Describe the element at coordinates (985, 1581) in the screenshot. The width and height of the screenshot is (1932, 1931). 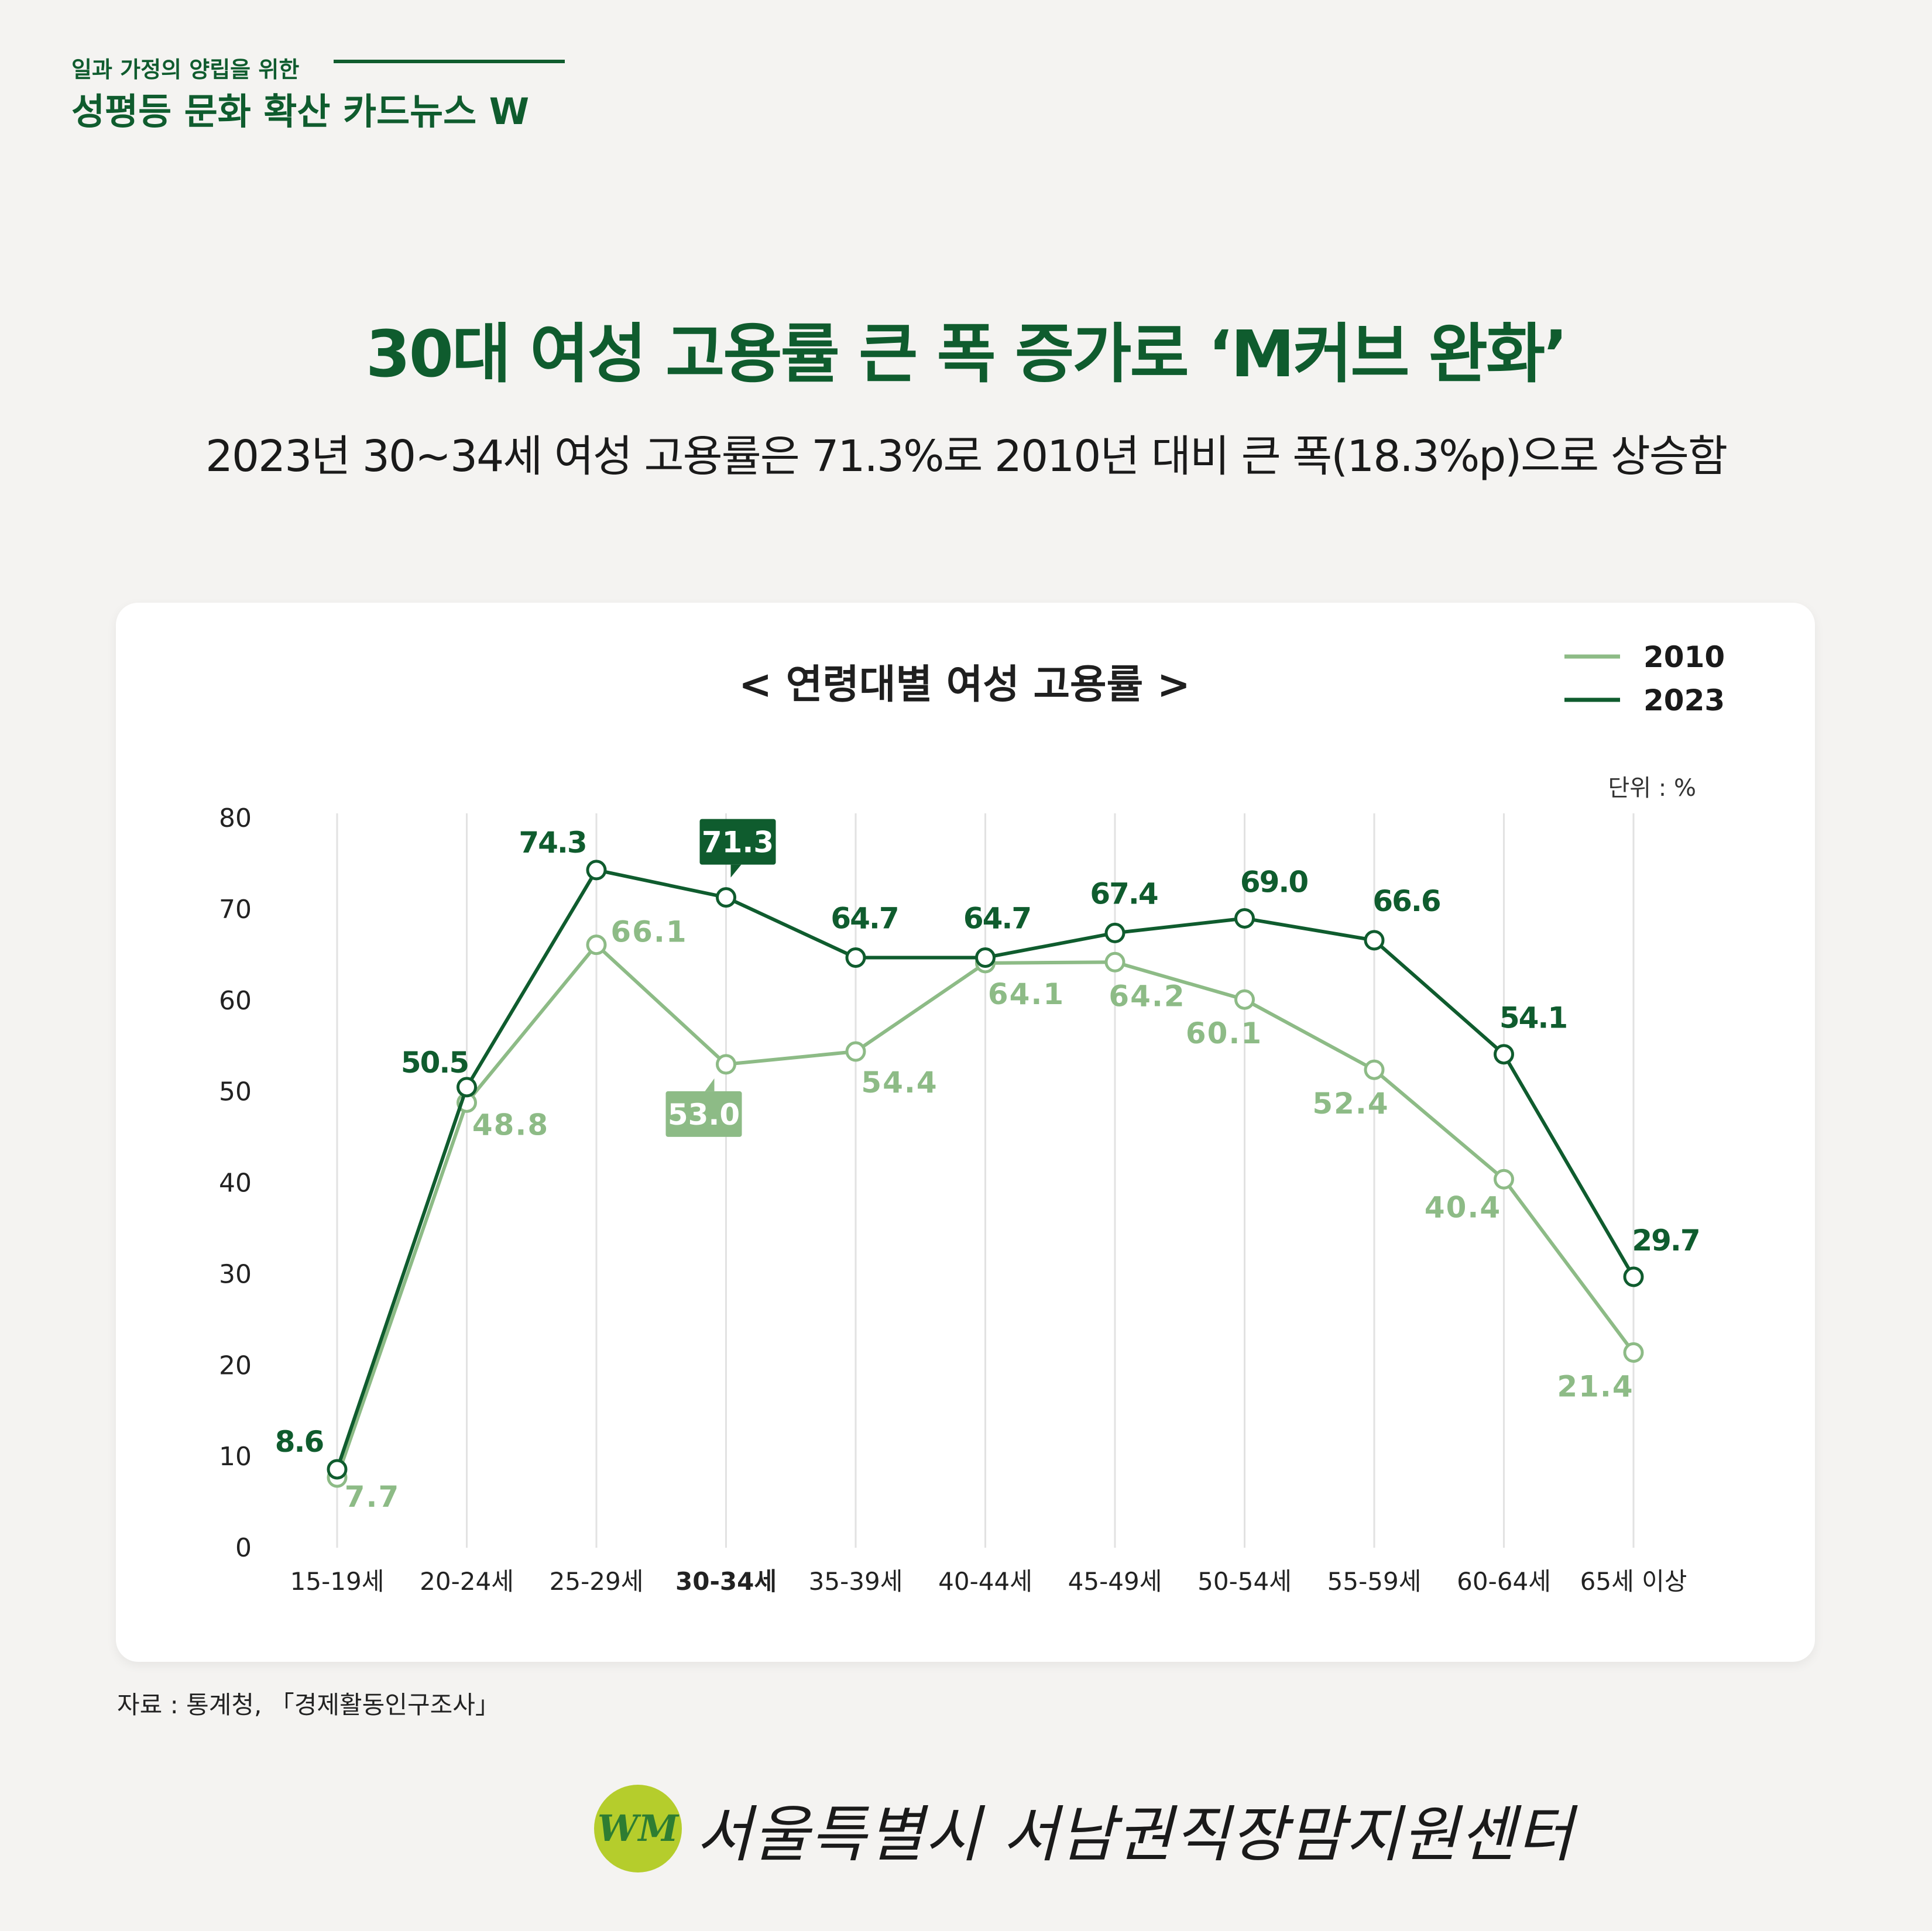
I see `x-tick-label: 40-44세` at that location.